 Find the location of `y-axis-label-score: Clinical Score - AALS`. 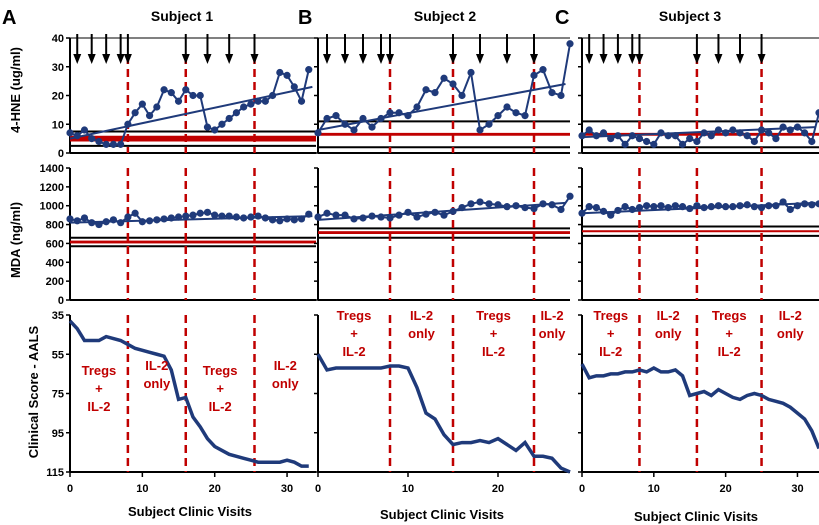

y-axis-label-score: Clinical Score - AALS is located at coordinates (33, 391).